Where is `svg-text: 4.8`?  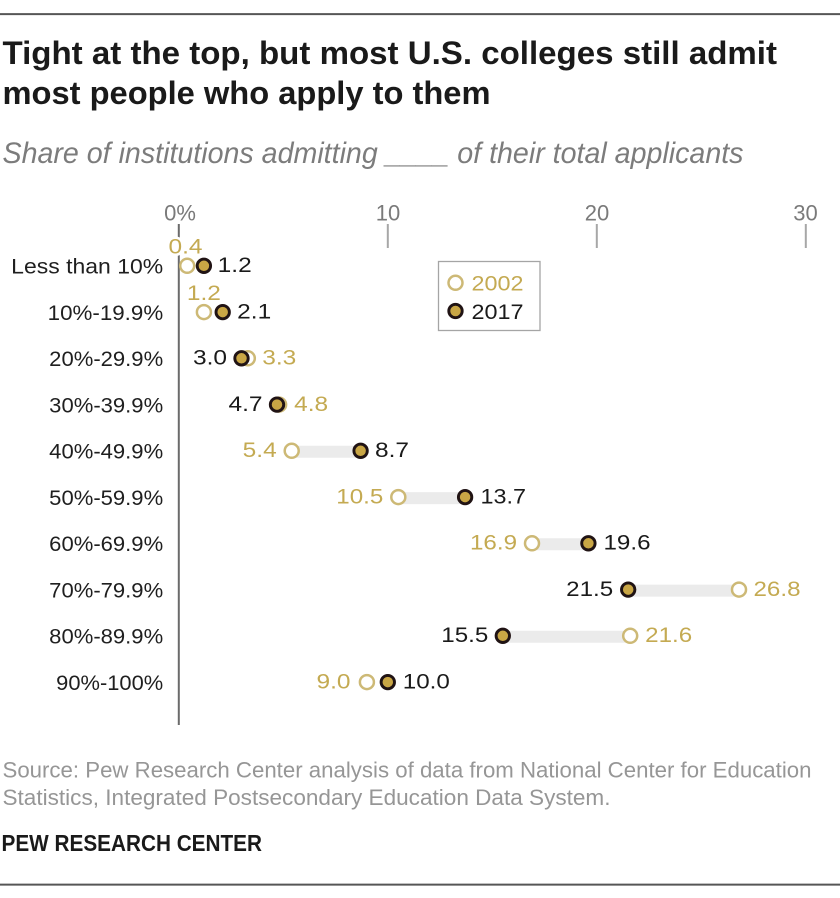
svg-text: 4.8 is located at coordinates (311, 404).